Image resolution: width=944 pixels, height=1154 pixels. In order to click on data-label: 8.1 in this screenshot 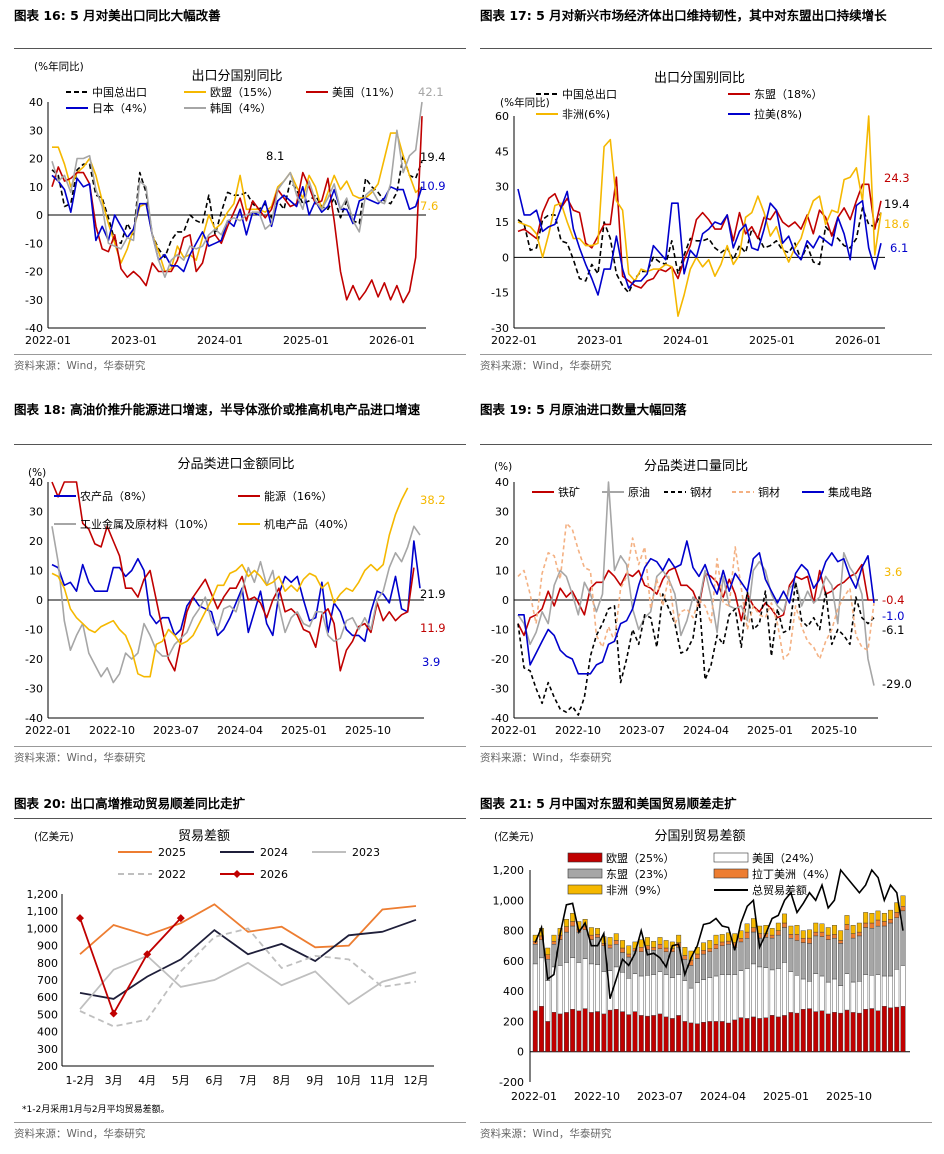, I will do `click(275, 156)`.